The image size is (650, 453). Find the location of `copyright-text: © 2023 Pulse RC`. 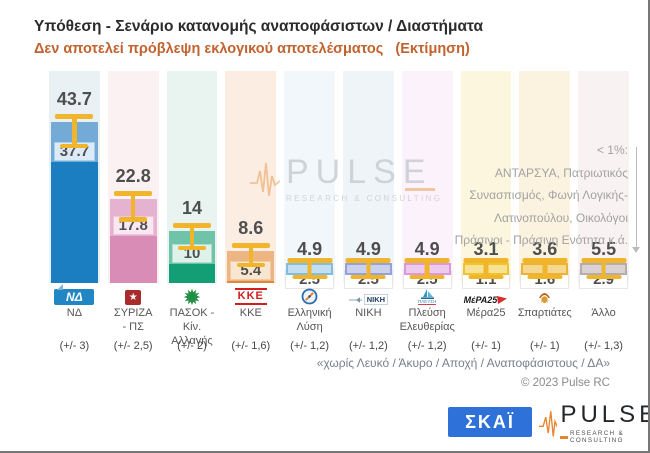

copyright-text: © 2023 Pulse RC is located at coordinates (565, 383).